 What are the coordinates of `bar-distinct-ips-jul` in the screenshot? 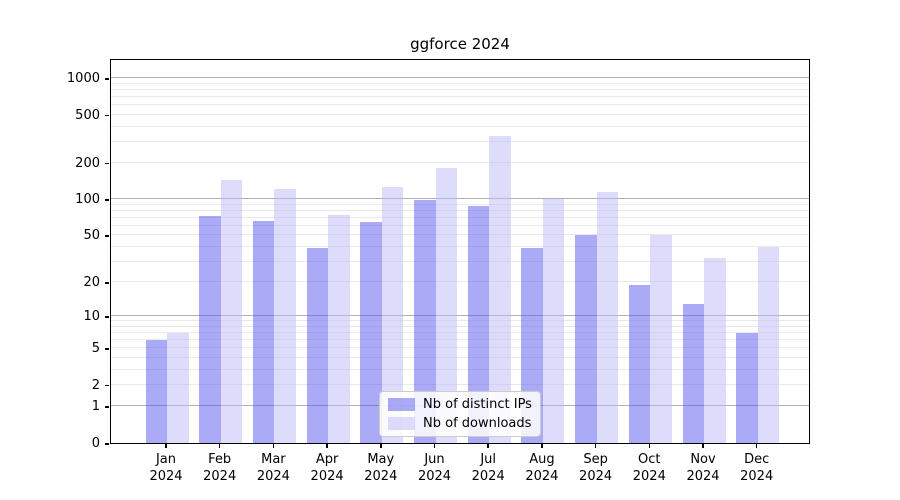 It's located at (478, 324).